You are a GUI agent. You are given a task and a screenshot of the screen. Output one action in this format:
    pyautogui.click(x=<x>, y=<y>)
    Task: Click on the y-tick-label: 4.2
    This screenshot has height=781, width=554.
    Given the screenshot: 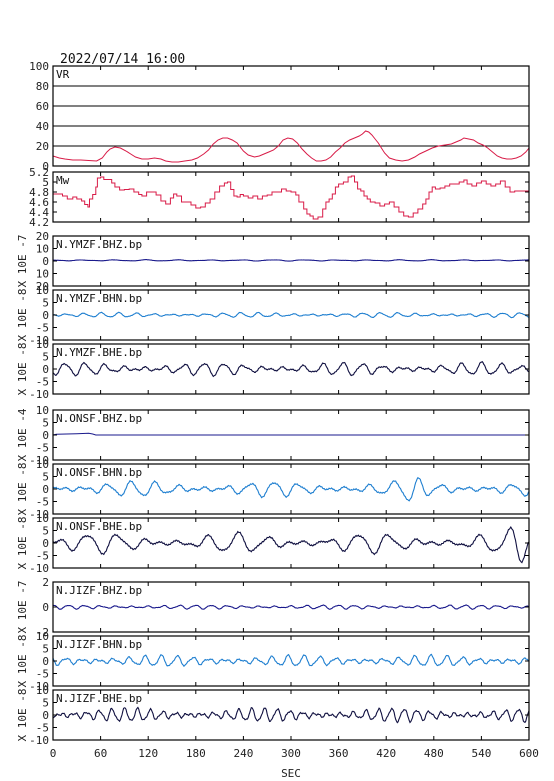 What is the action you would take?
    pyautogui.click(x=39, y=222)
    